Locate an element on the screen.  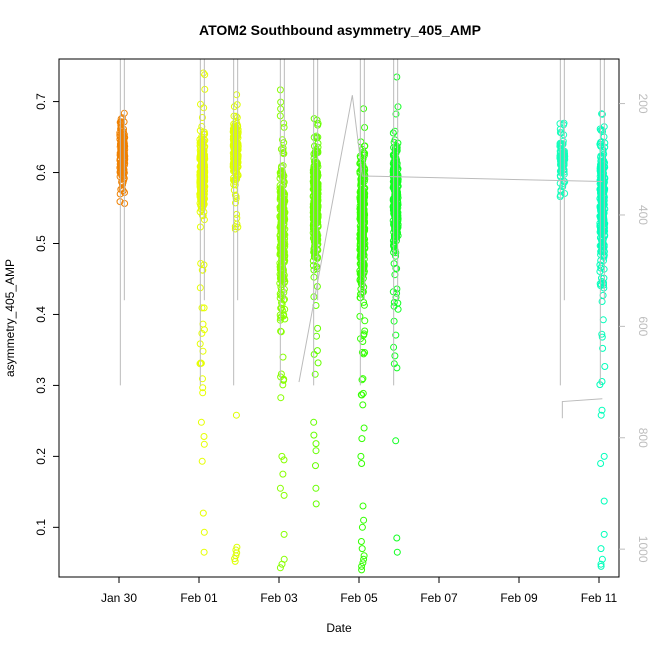
x-axis-label: Date is located at coordinates (339, 628).